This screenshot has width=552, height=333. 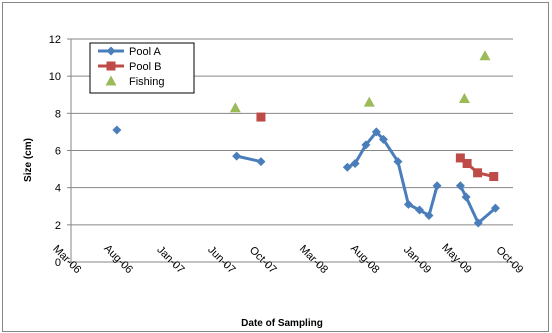 I want to click on x-tick-label: Oct-09, so click(x=510, y=260).